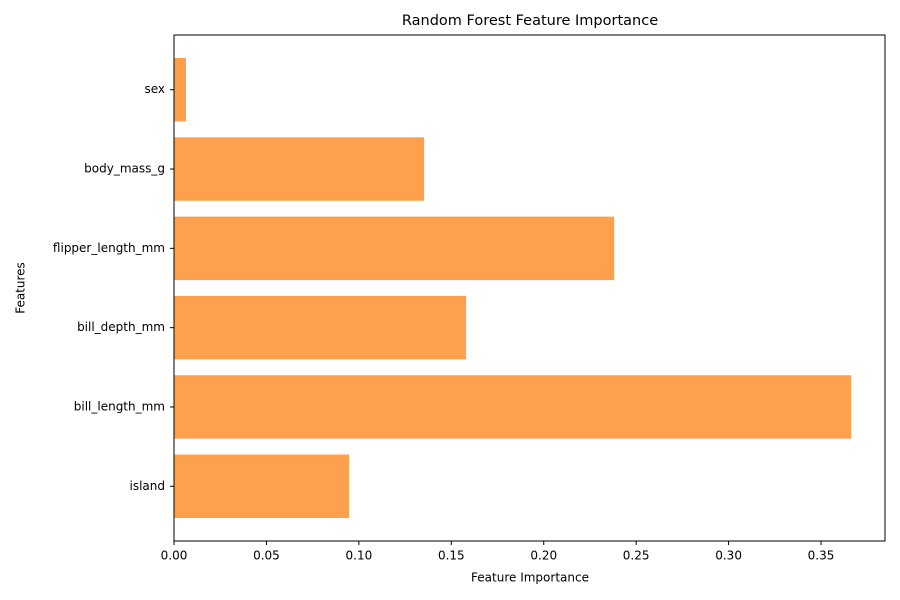 Image resolution: width=900 pixels, height=600 pixels. Describe the element at coordinates (728, 556) in the screenshot. I see `x-tick-label: 0.30` at that location.